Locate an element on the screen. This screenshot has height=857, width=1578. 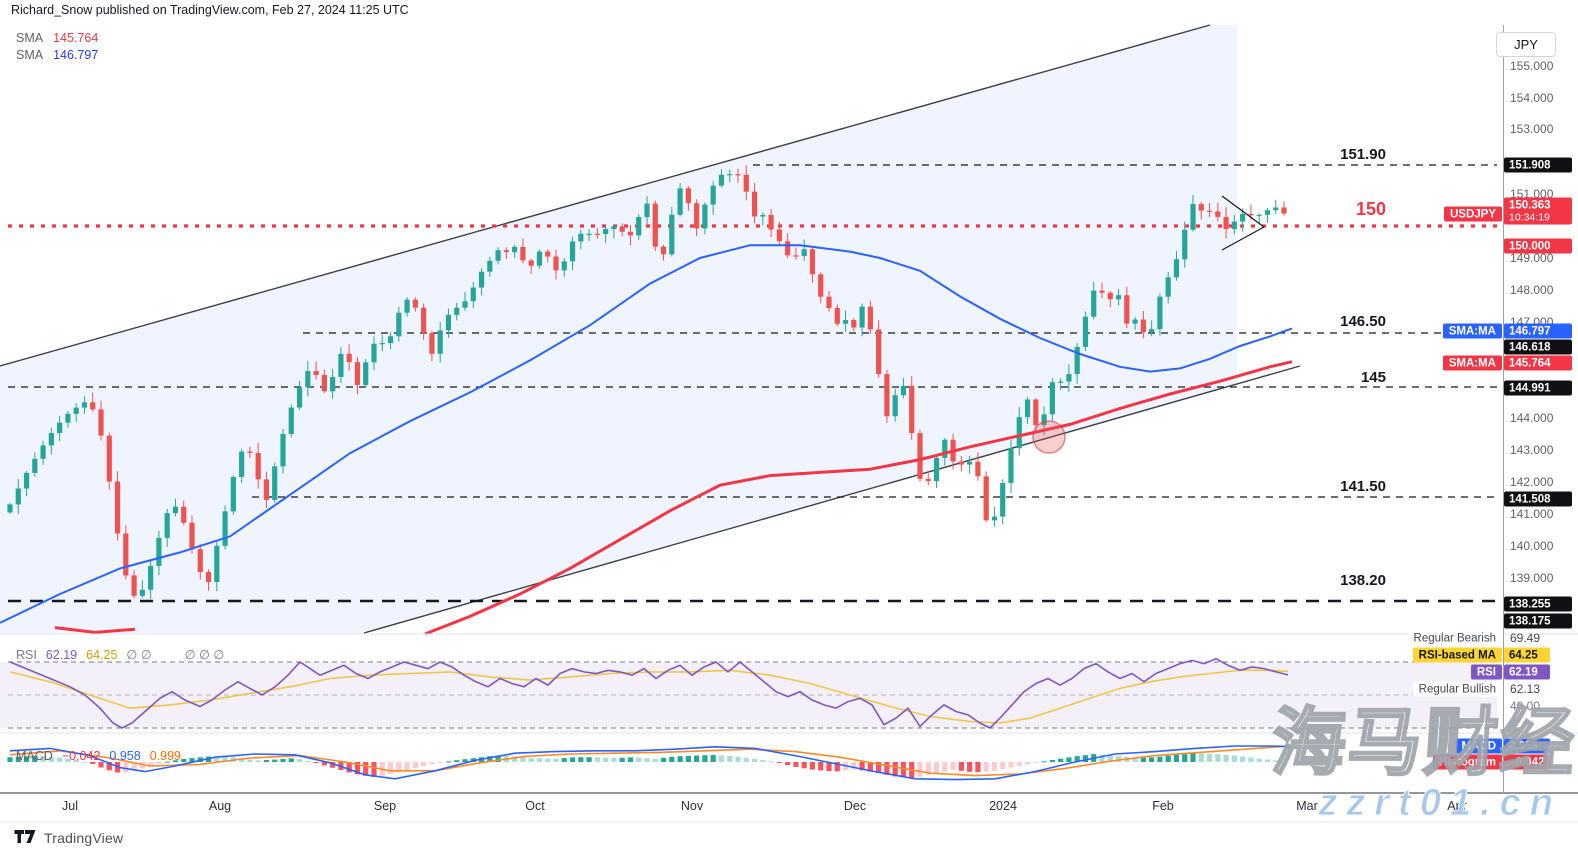
rsi-line is located at coordinates (649, 693).